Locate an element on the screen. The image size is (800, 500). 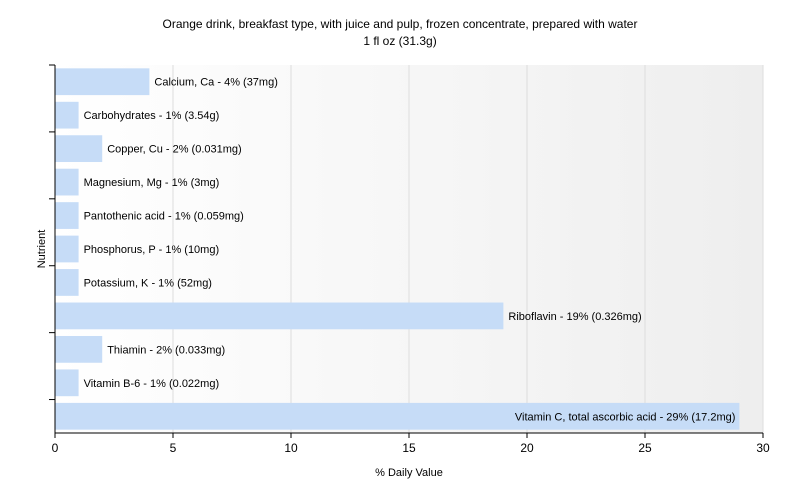
x-tick-label: 30 is located at coordinates (763, 448).